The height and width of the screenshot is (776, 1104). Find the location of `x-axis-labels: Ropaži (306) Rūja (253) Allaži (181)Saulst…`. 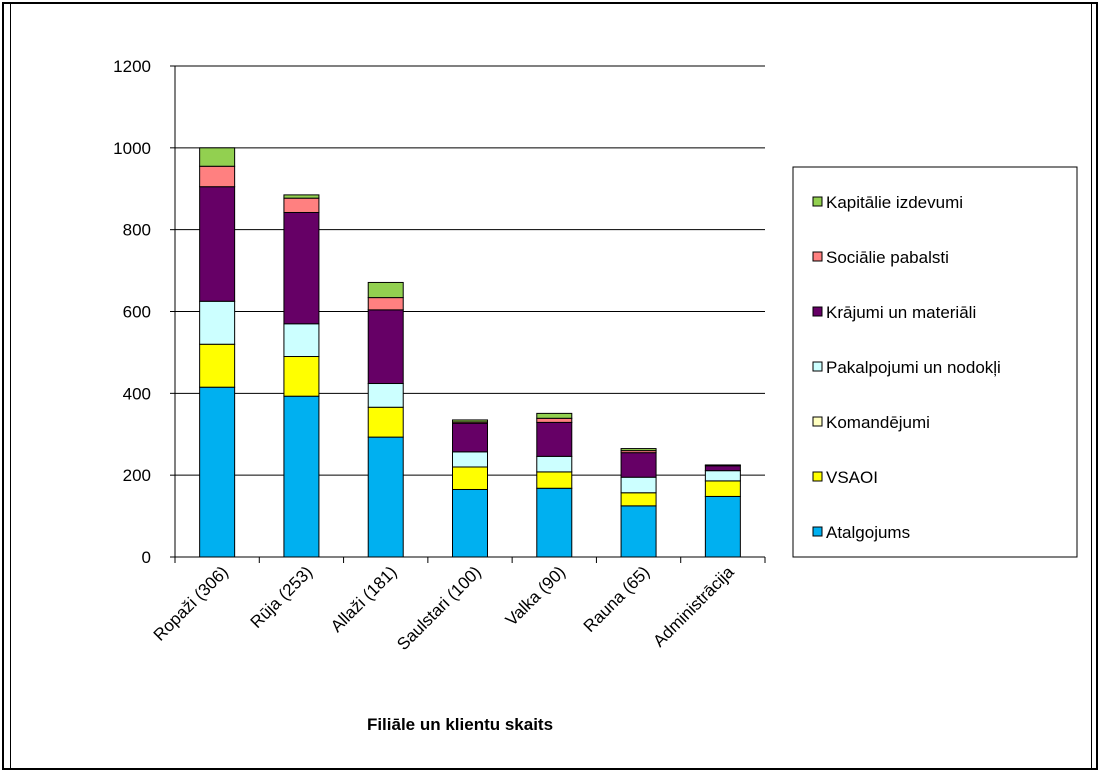

x-axis-labels: Ropaži (306) Rūja (253) Allaži (181)Saulst… is located at coordinates (444, 608).